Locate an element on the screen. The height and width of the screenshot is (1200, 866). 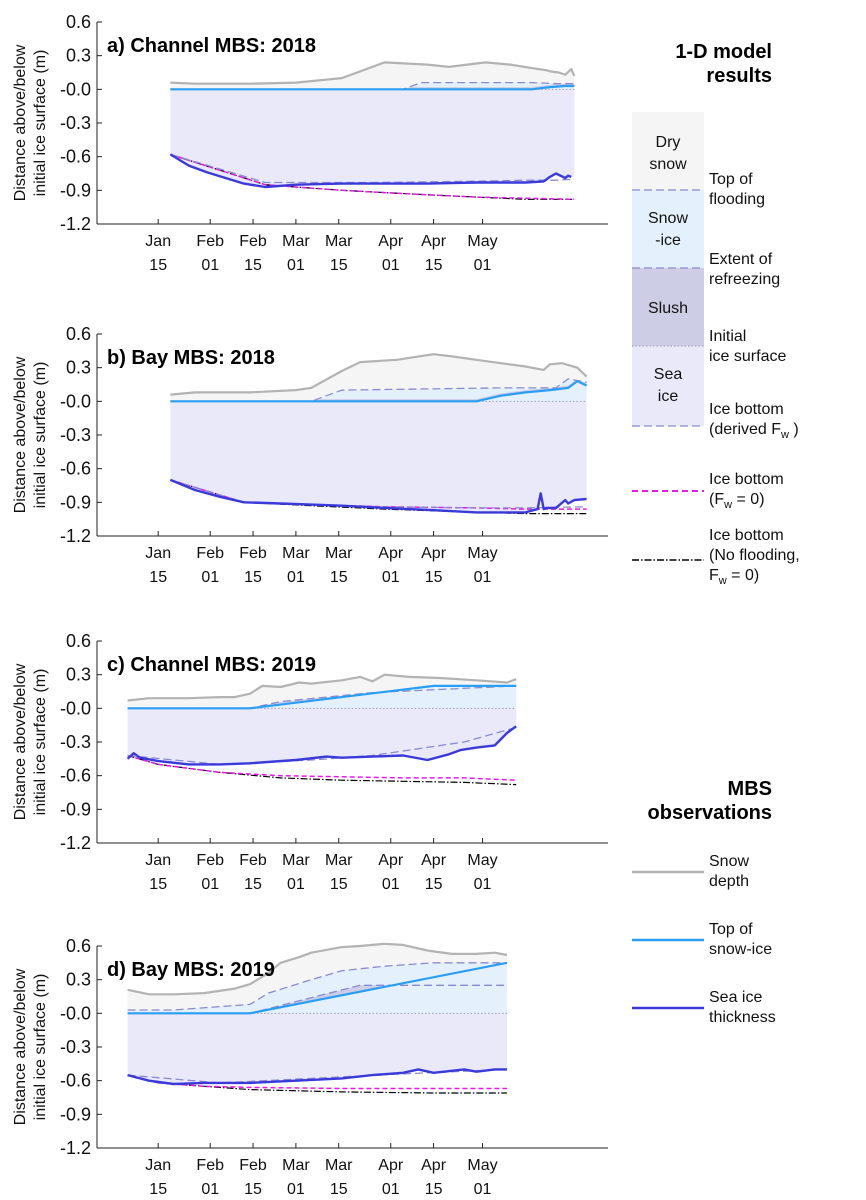
legend-noflood-line1: Ice bottom is located at coordinates (746, 535).